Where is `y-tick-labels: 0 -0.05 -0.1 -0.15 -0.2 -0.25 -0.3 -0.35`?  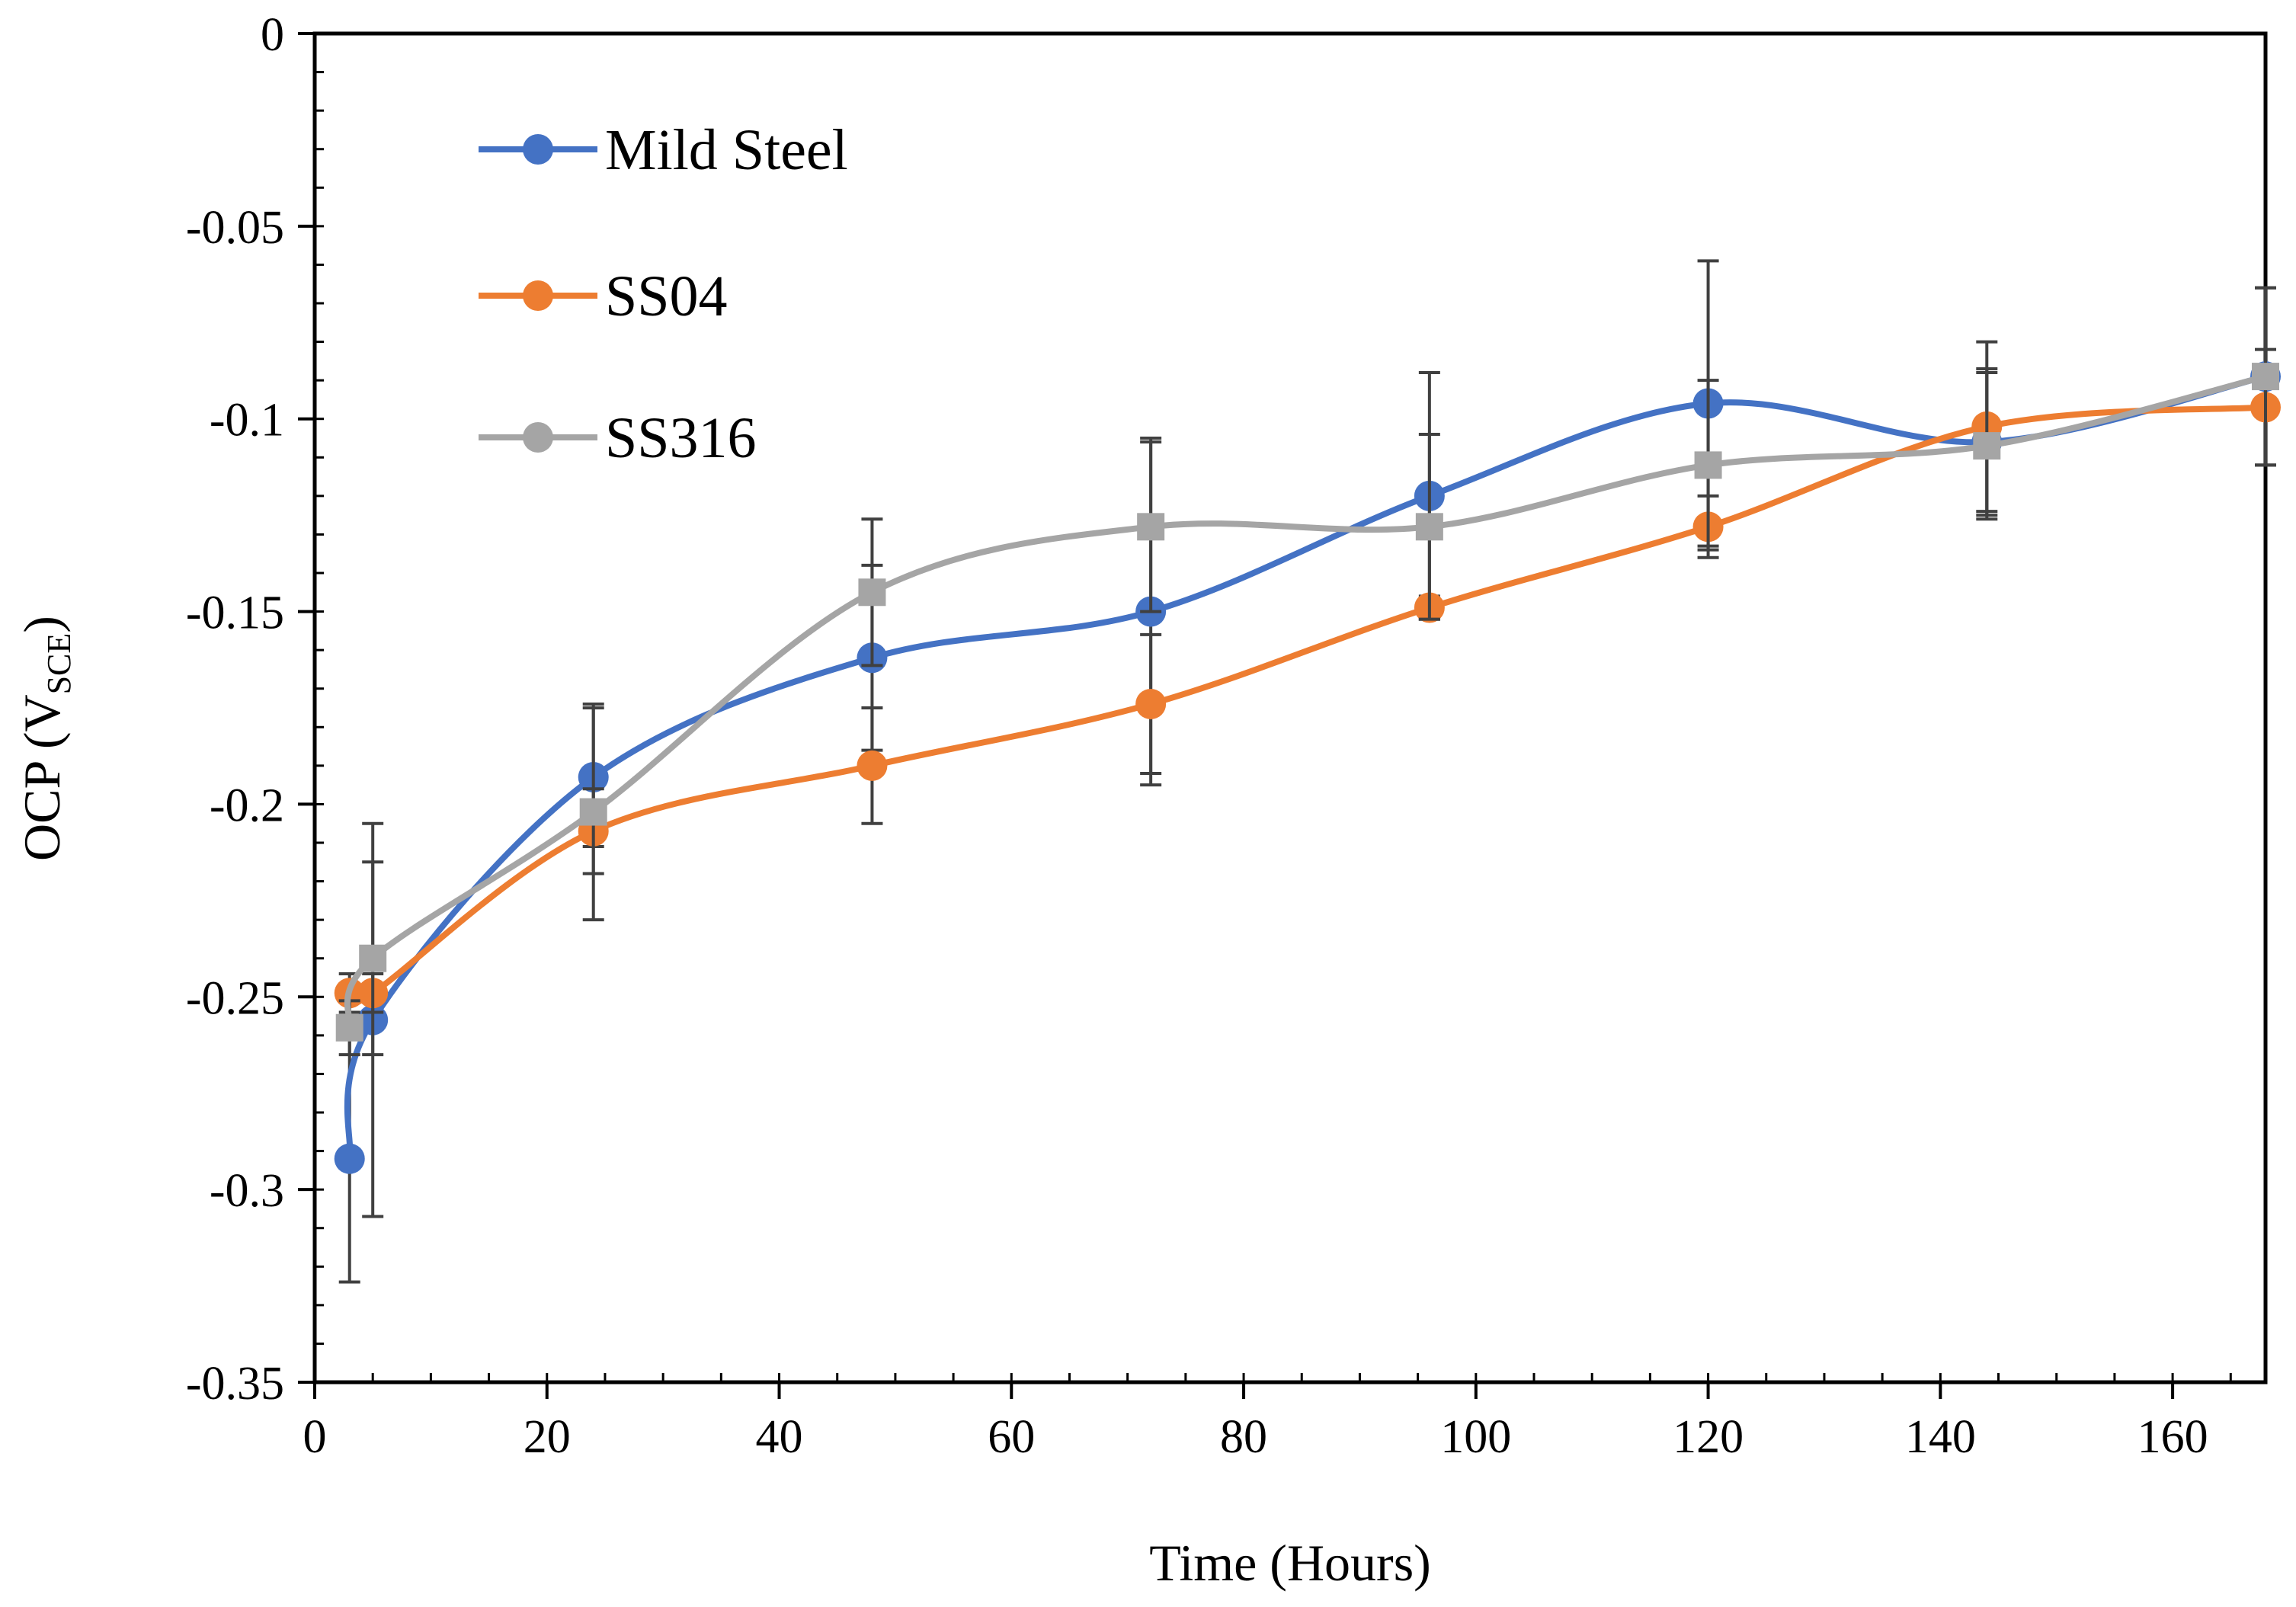
y-tick-labels: 0 -0.05 -0.1 -0.15 -0.2 -0.25 -0.3 -0.35 is located at coordinates (235, 709).